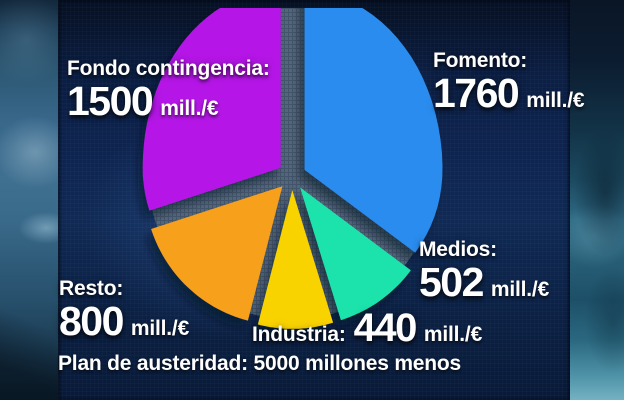 Image resolution: width=624 pixels, height=400 pixels. Describe the element at coordinates (91, 321) in the screenshot. I see `slice-value: 800` at that location.